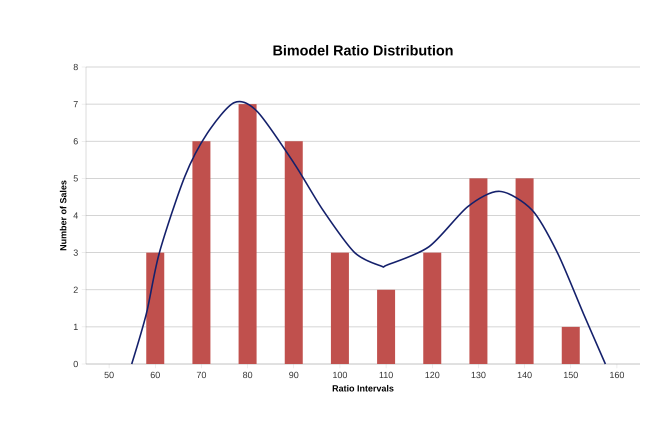 Image resolution: width=664 pixels, height=436 pixels. Describe the element at coordinates (247, 375) in the screenshot. I see `x-tick-label: 80` at that location.